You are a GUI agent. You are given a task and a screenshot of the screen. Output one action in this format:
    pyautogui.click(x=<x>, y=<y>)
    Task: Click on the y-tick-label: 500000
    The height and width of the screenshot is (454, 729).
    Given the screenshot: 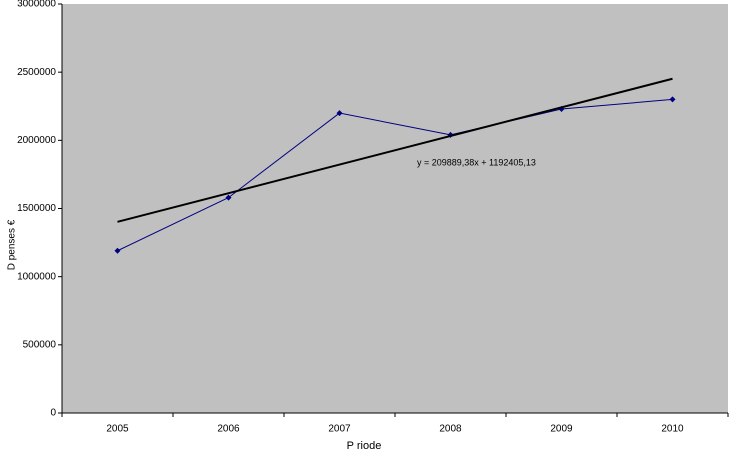 What is the action you would take?
    pyautogui.click(x=40, y=344)
    